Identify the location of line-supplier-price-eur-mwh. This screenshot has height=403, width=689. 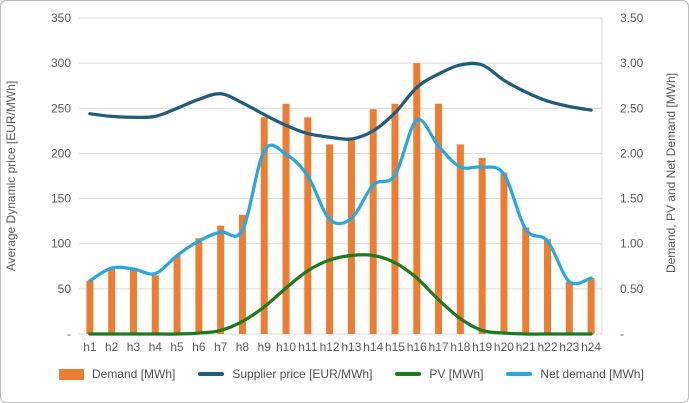
(340, 101).